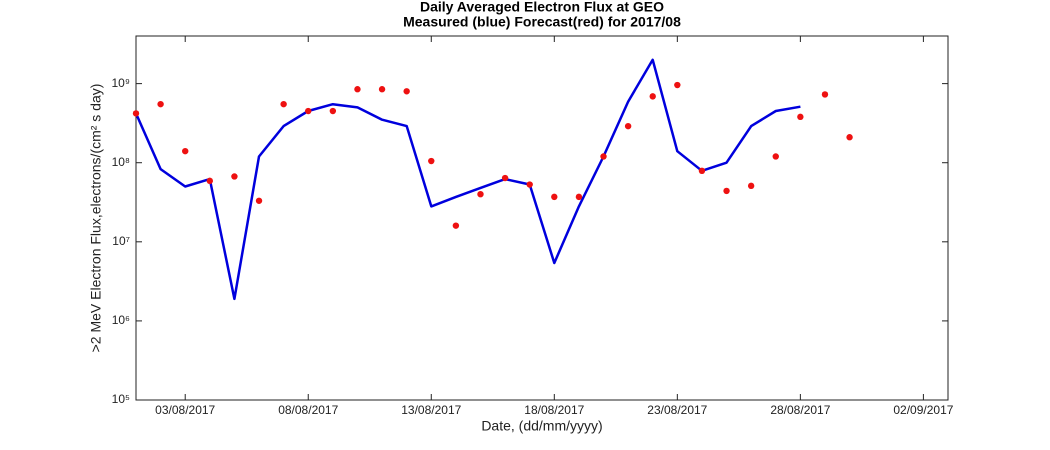  I want to click on y-tick-label: 10⁷, so click(121, 241).